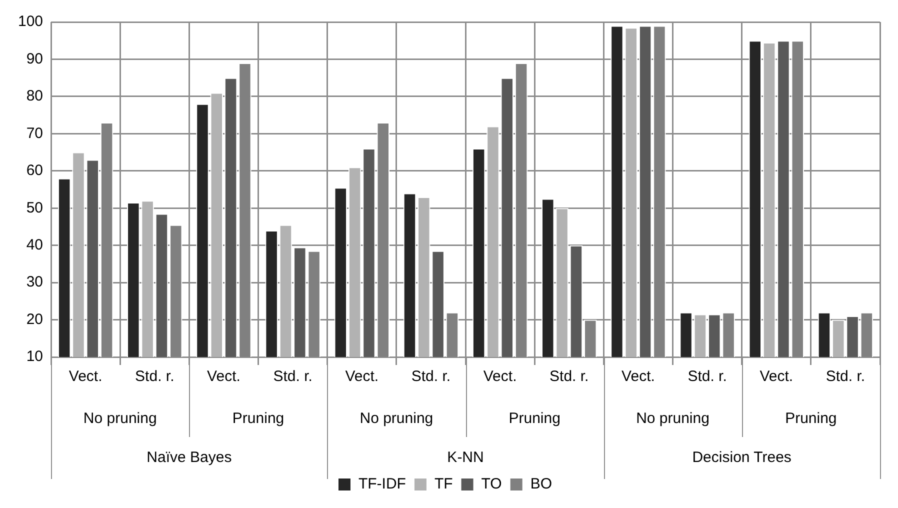 This screenshot has height=508, width=898. I want to click on y-tick-label: 90, so click(35, 59).